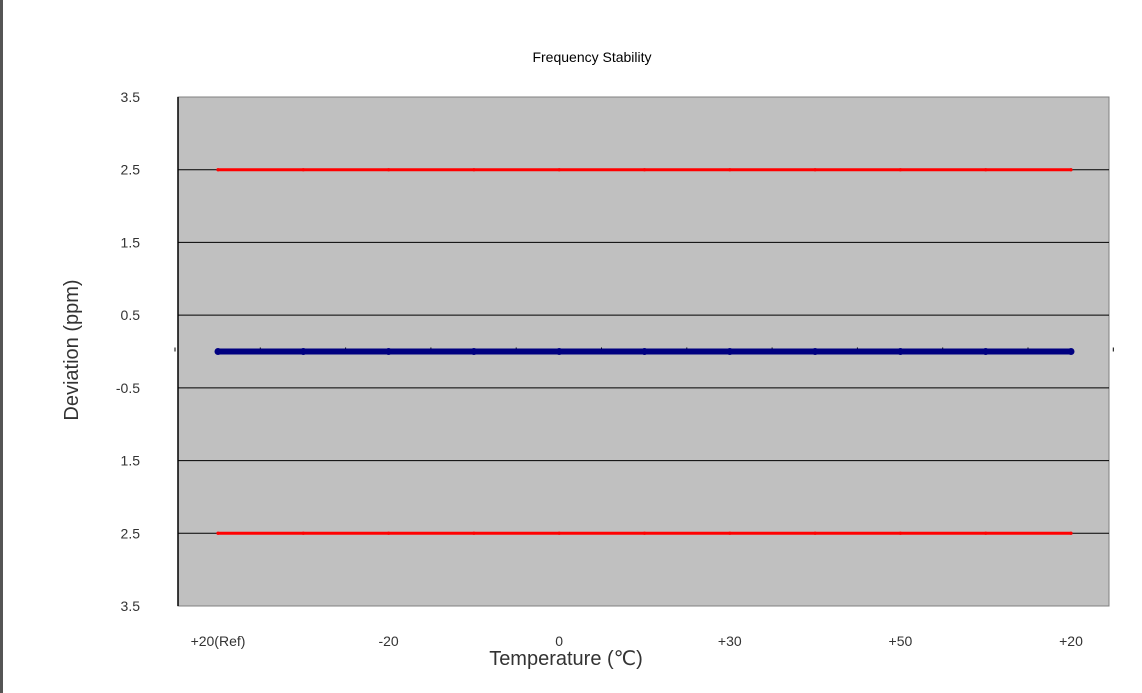 This screenshot has height=693, width=1142. What do you see at coordinates (566, 659) in the screenshot?
I see `x-axis-label: Temperature (℃)` at bounding box center [566, 659].